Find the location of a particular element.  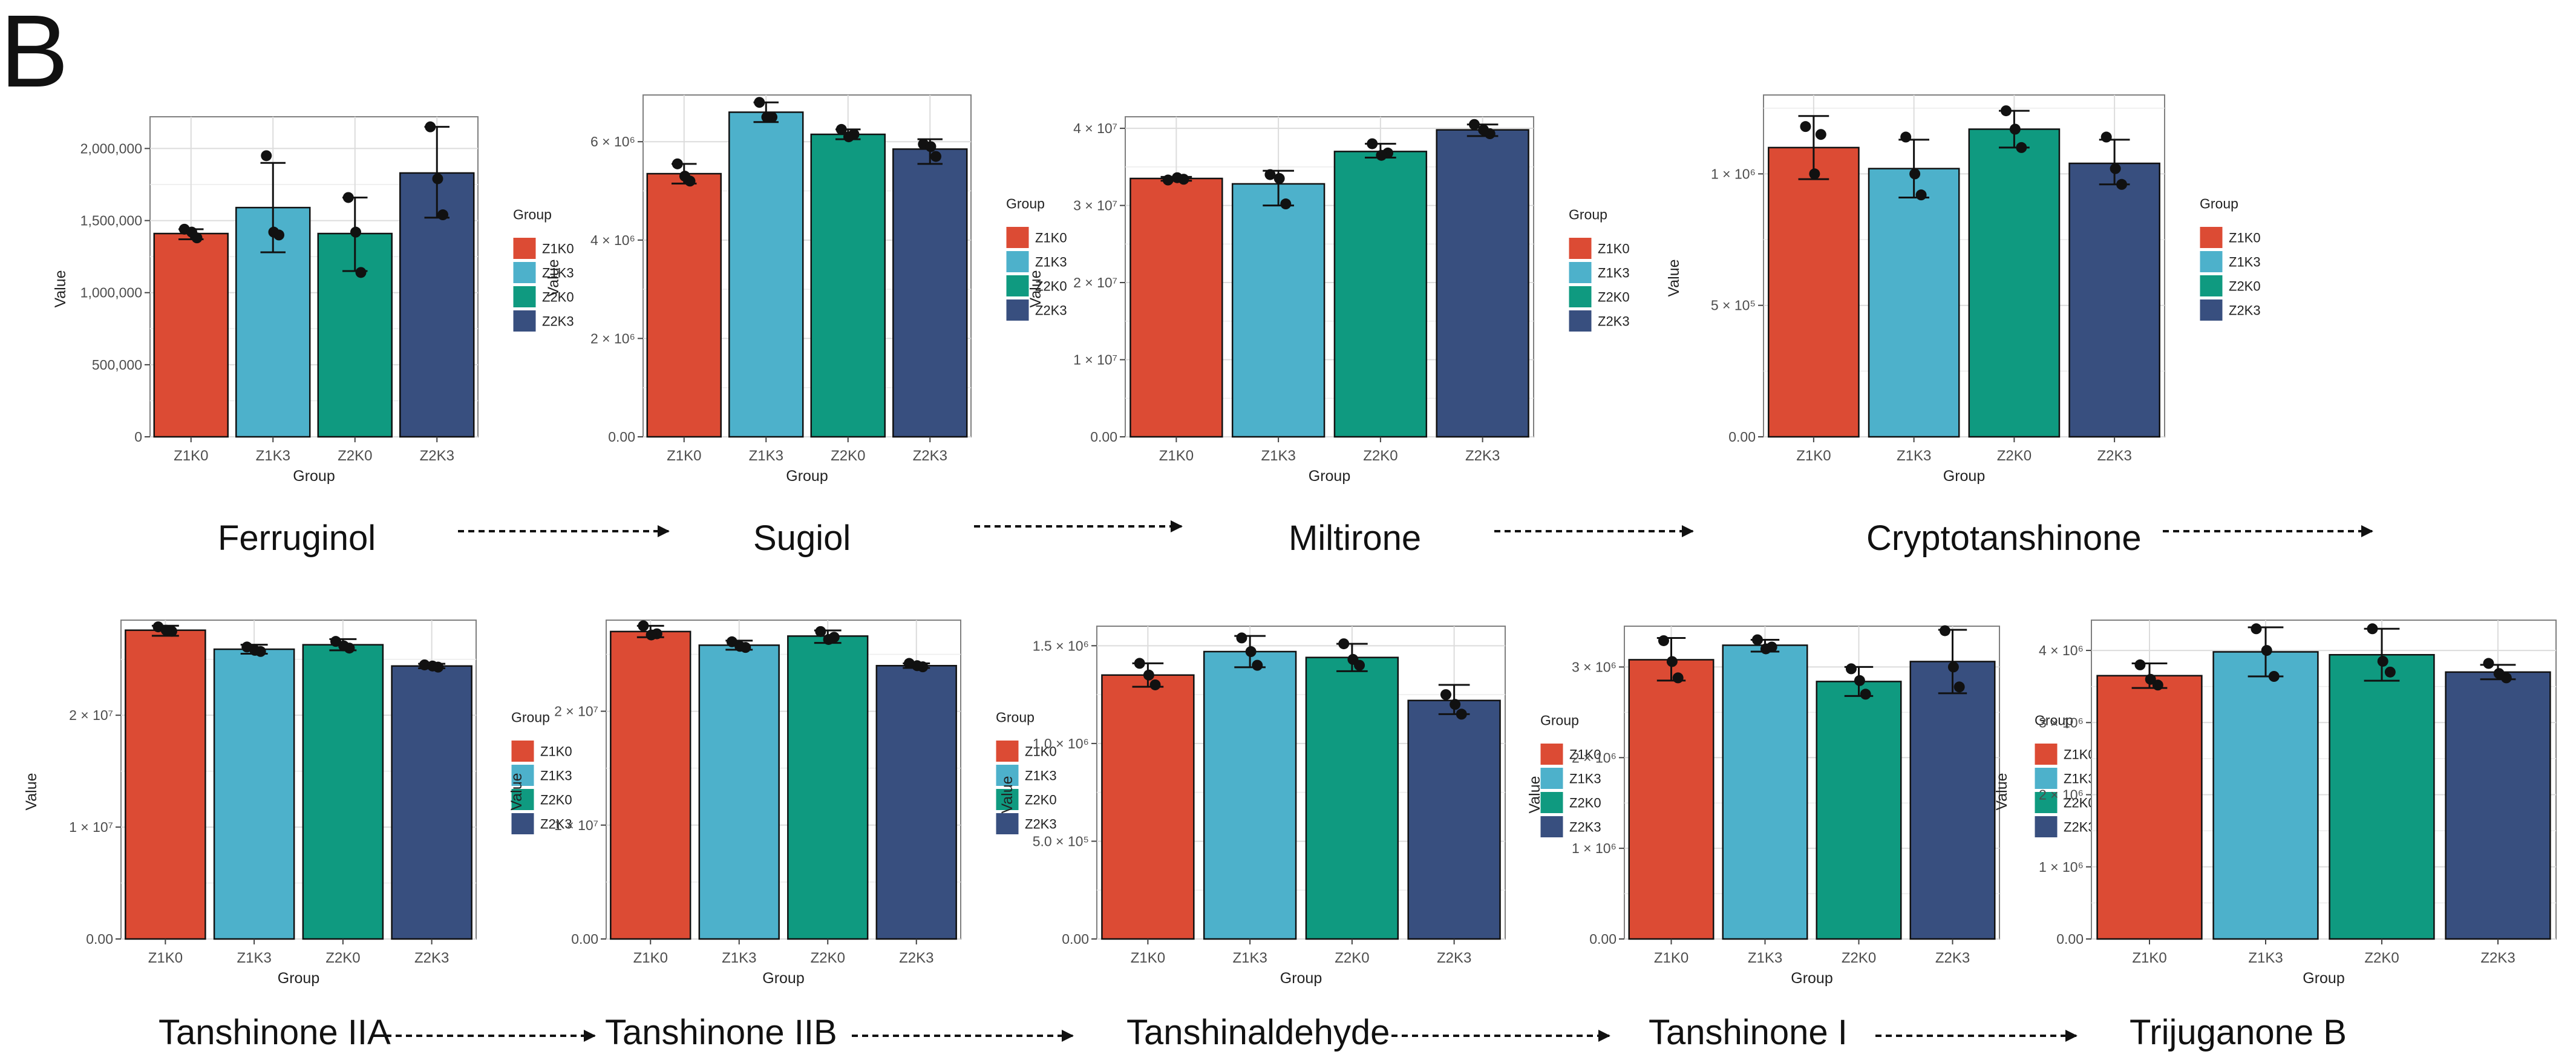

compound-name-cryptotanshinone: Cryptotanshinone is located at coordinates (2004, 538).